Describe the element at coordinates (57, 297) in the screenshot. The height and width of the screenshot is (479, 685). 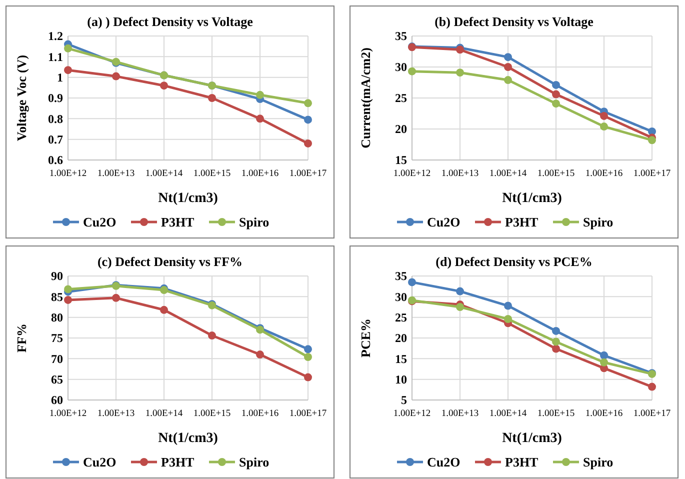
I see `y-tick-label: 85` at that location.